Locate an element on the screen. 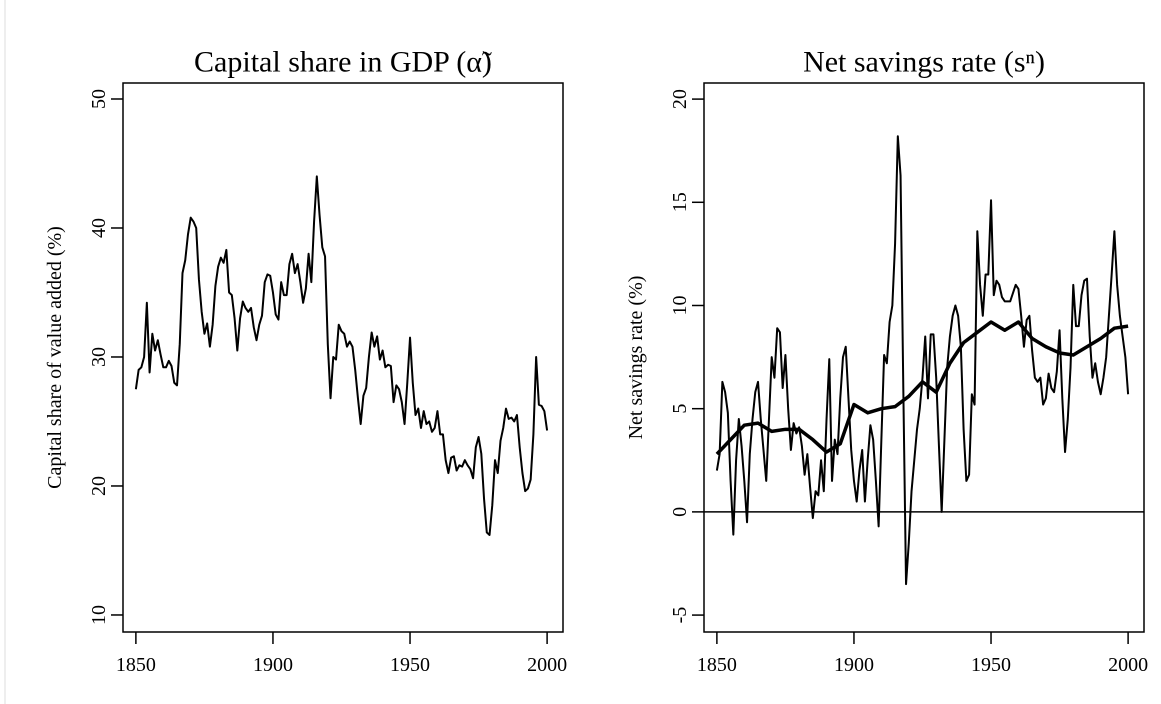  y-tick-label: 30 is located at coordinates (99, 357).